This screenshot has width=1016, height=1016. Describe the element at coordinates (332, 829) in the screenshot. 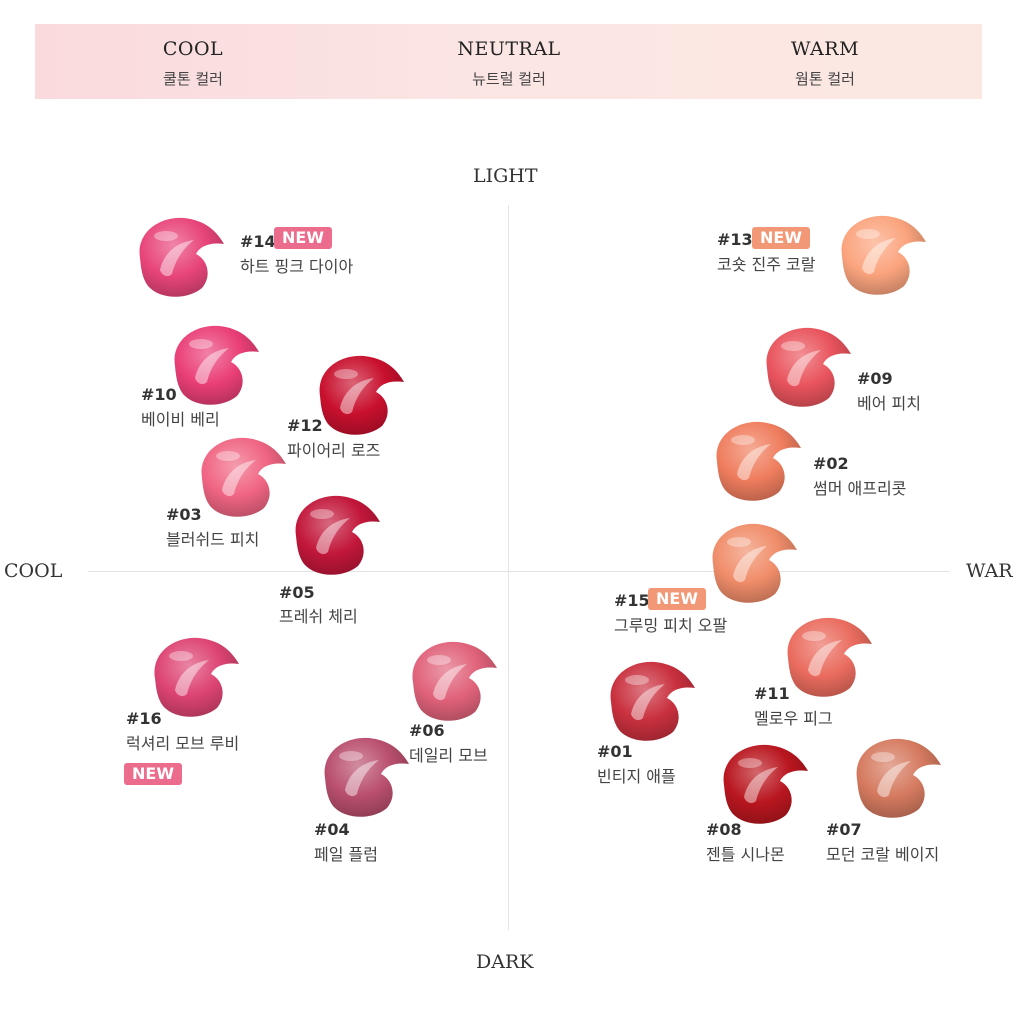

I see `shade-number: #04` at that location.